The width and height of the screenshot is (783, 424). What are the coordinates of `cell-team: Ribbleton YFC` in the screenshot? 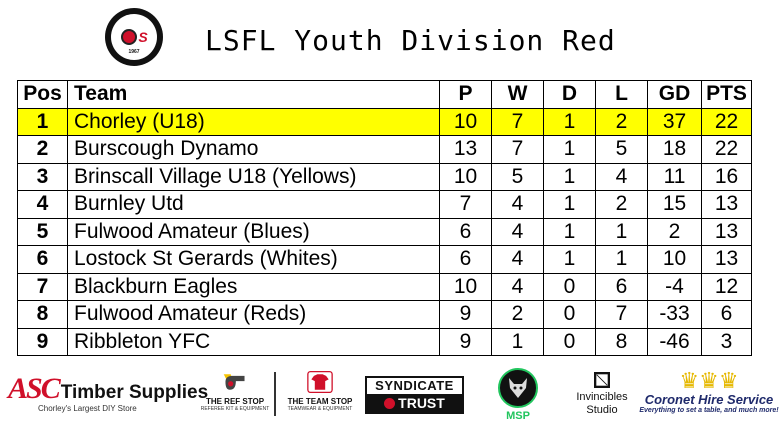 It's located at (253, 341).